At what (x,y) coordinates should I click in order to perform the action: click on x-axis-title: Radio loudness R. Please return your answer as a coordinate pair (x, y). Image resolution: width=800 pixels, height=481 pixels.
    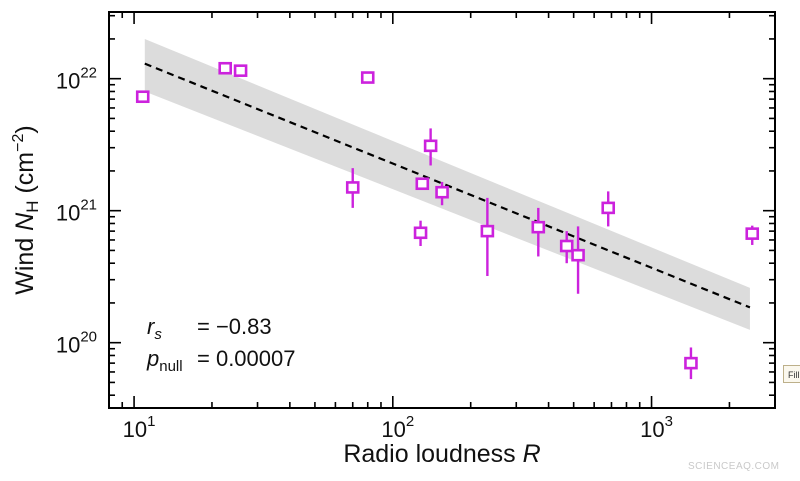
    Looking at the image, I should click on (441, 454).